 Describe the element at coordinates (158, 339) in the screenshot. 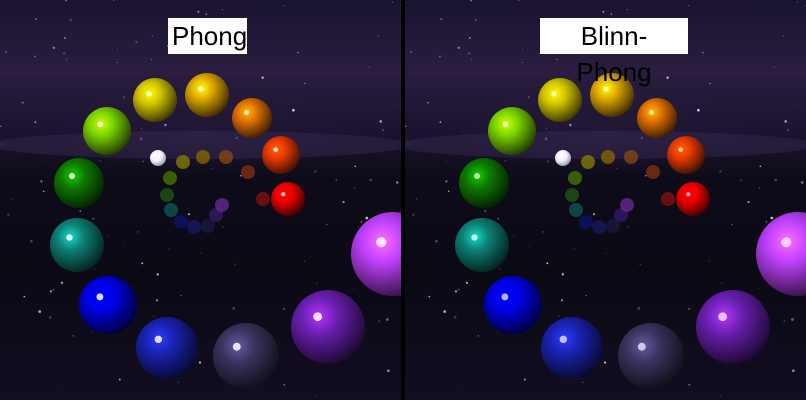

I see `dark-blue-specular-highlight` at that location.